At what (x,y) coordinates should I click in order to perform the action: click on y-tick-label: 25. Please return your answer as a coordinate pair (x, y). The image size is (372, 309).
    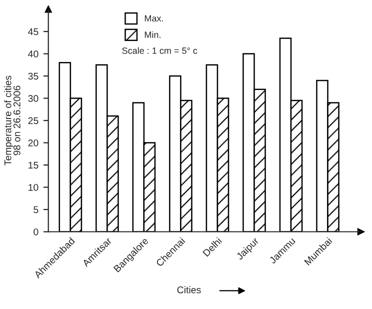
    Looking at the image, I should click on (33, 120).